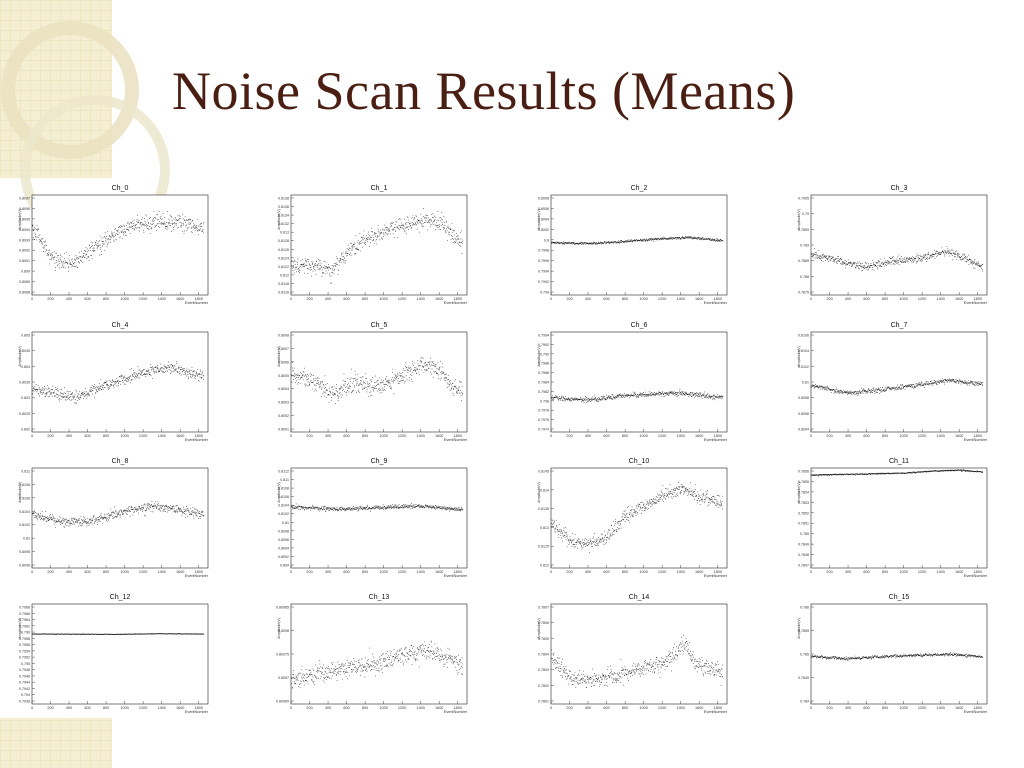 The image size is (1024, 768). I want to click on x-axis-label: EventNumber, so click(976, 440).